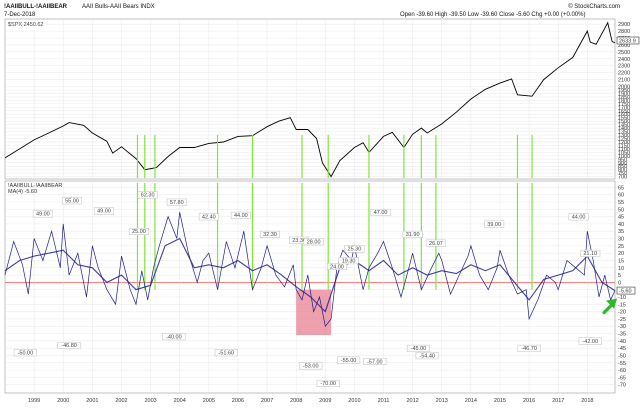 The image size is (640, 420). I want to click on annotation-label: -40.00, so click(174, 337).